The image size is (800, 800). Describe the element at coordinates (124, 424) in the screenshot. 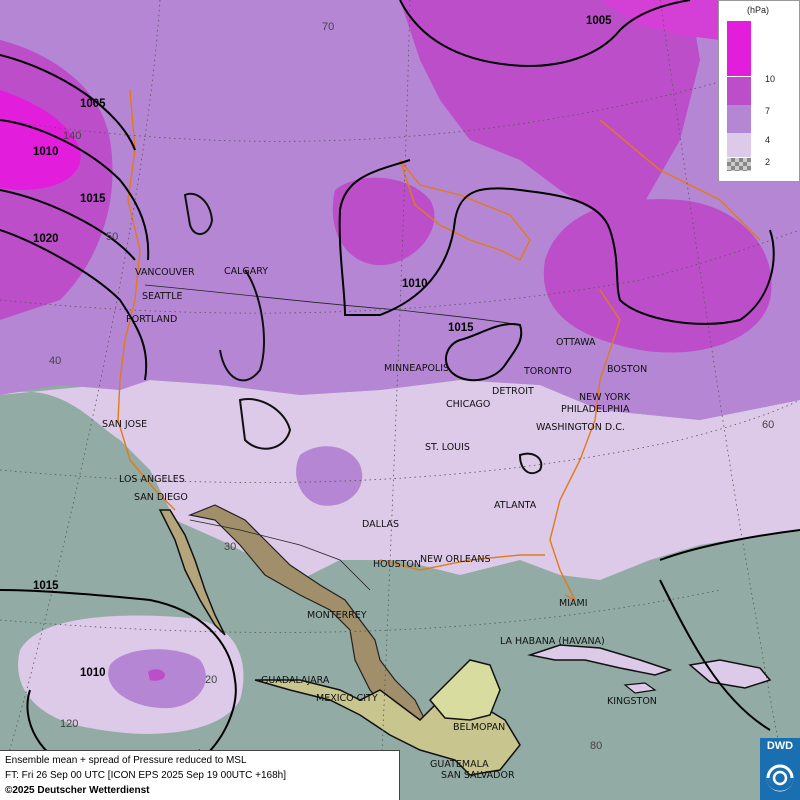

I see `city-san-jose: SAN JOSE` at that location.